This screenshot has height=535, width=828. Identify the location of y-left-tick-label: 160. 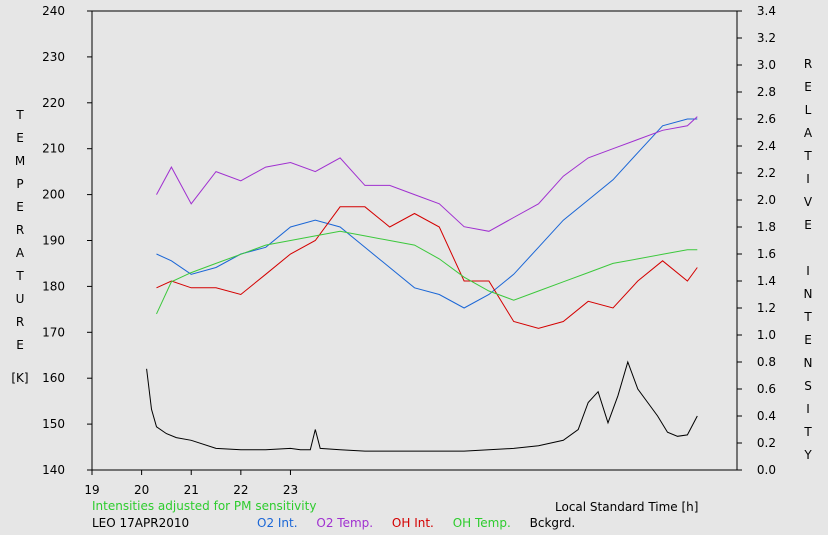
(53, 378).